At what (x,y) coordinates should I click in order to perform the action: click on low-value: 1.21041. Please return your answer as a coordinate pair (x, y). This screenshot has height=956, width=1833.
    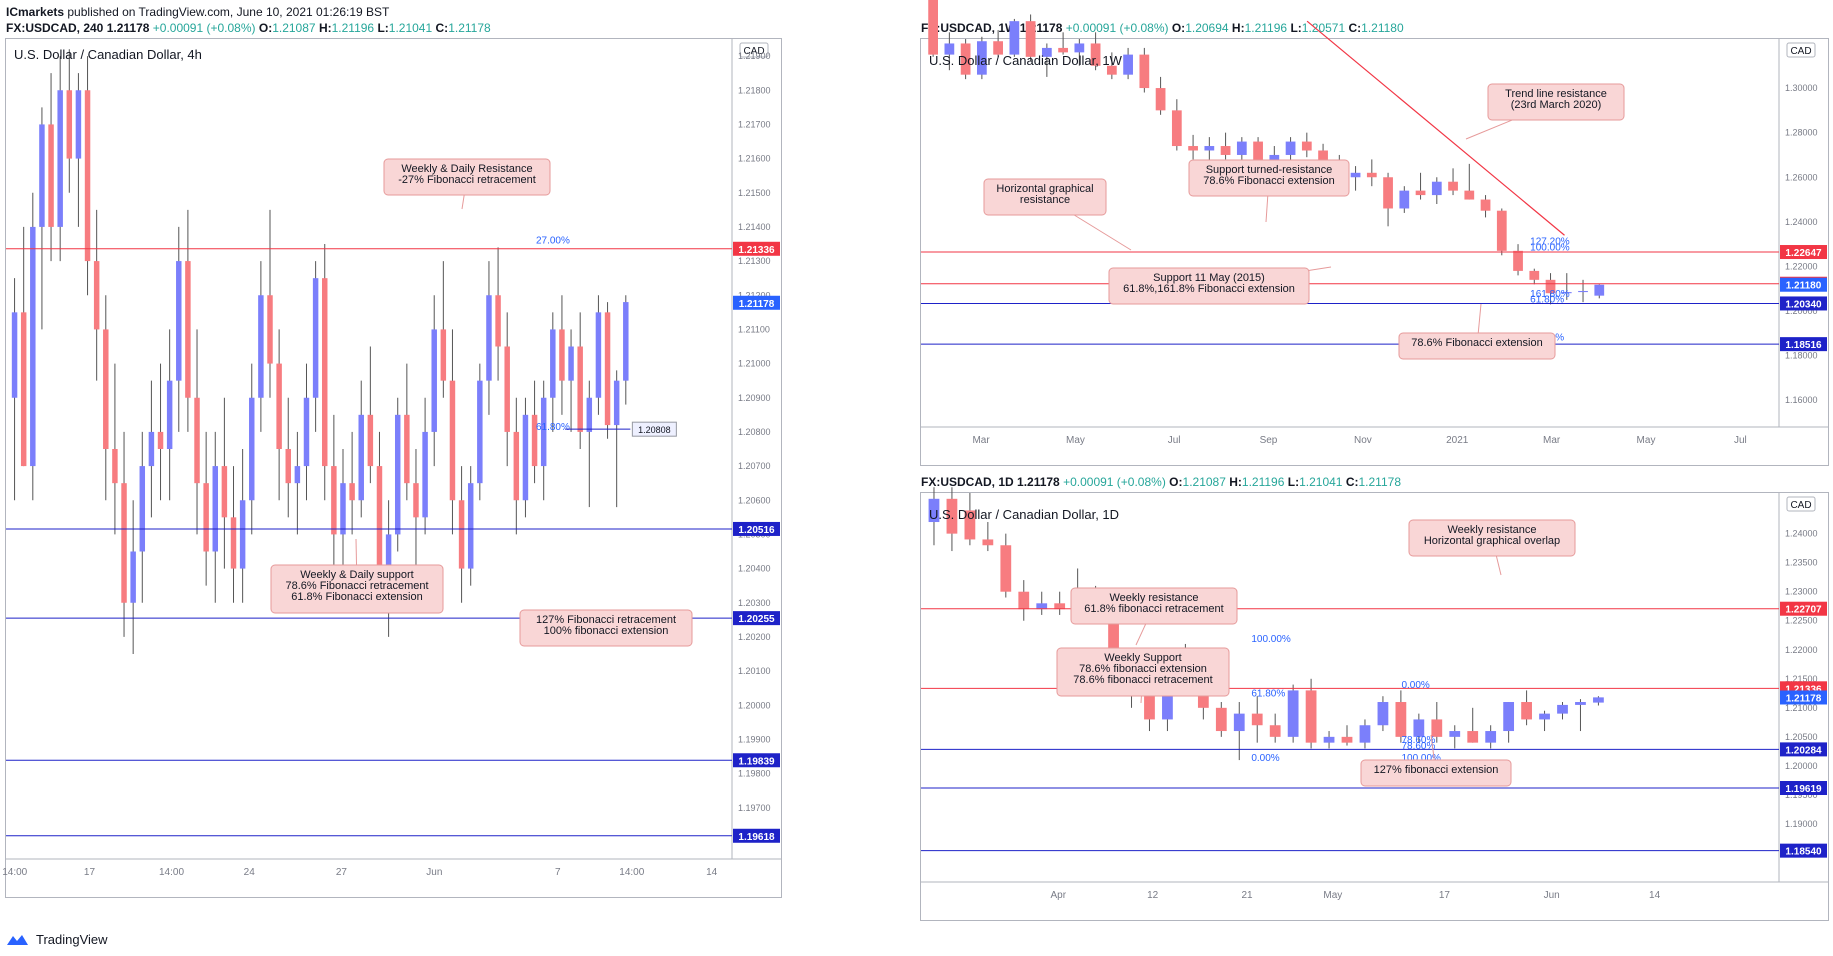
    Looking at the image, I should click on (1321, 482).